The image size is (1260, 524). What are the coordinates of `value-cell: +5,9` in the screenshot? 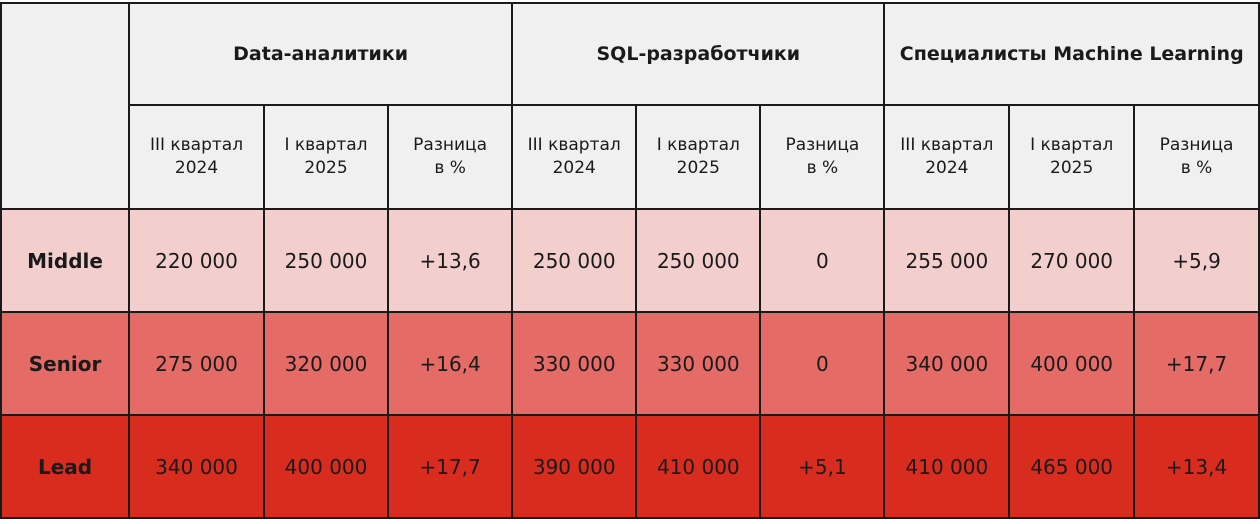 It's located at (1196, 260).